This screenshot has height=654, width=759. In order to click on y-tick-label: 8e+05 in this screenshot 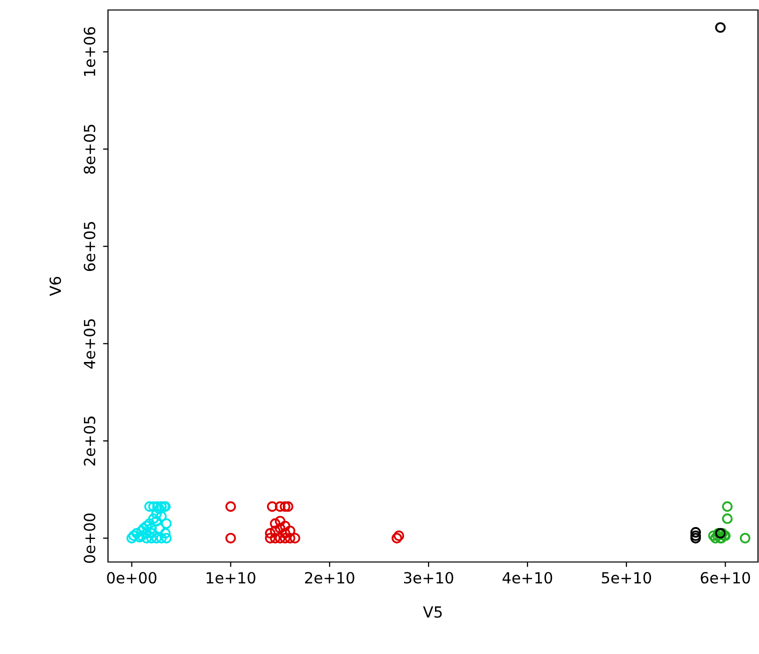, I will do `click(90, 149)`.